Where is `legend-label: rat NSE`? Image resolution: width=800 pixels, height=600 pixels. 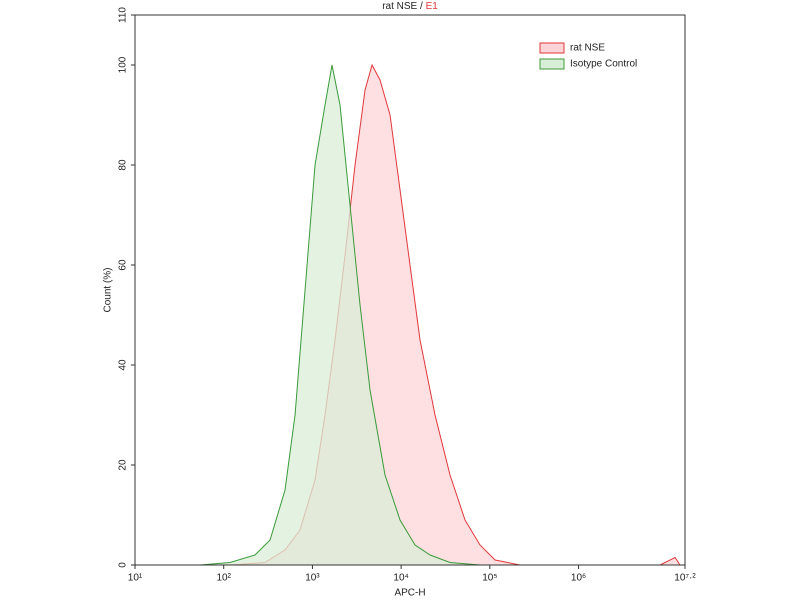
legend-label: rat NSE is located at coordinates (587, 48).